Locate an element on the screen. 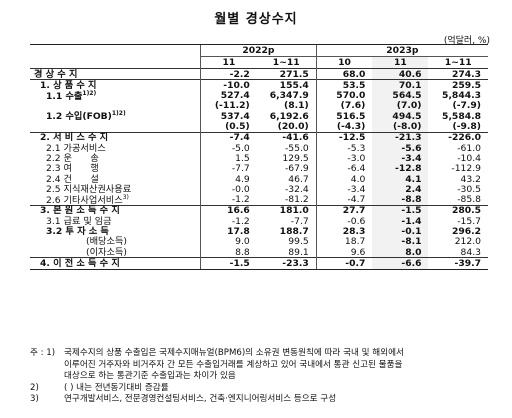 This screenshot has width=512, height=418. table-cell: 89.1 is located at coordinates (298, 252).